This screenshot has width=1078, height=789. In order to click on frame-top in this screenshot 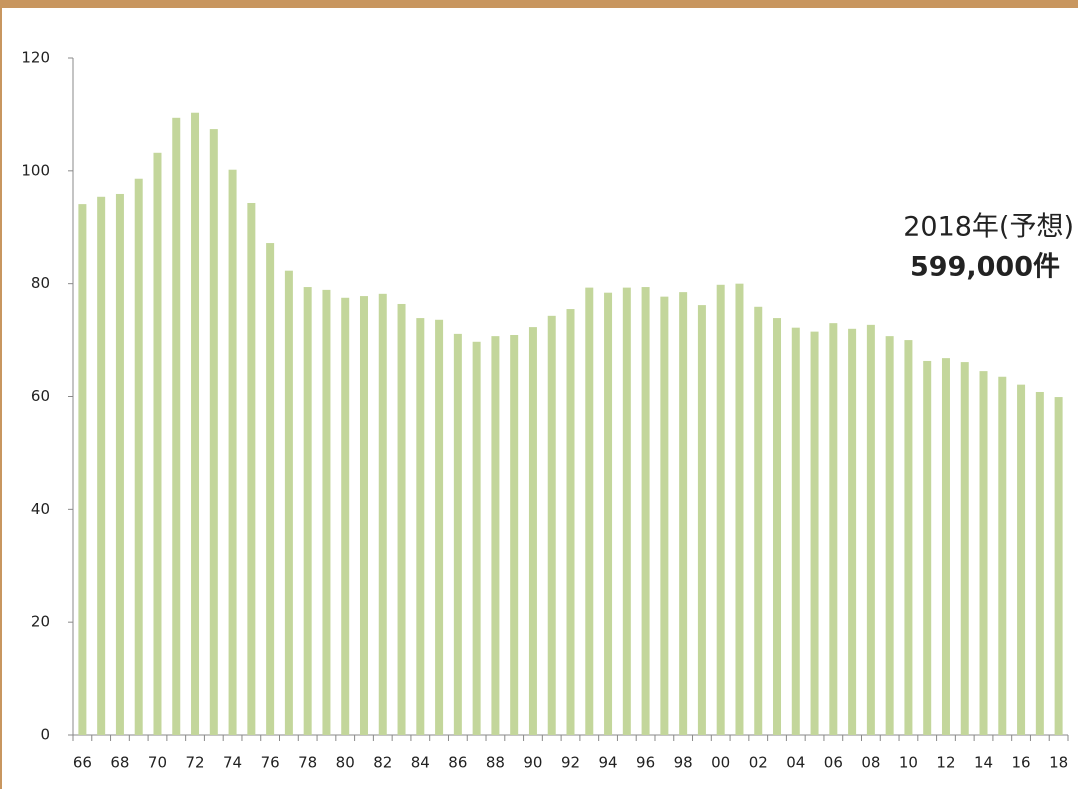, I will do `click(539, 4)`.